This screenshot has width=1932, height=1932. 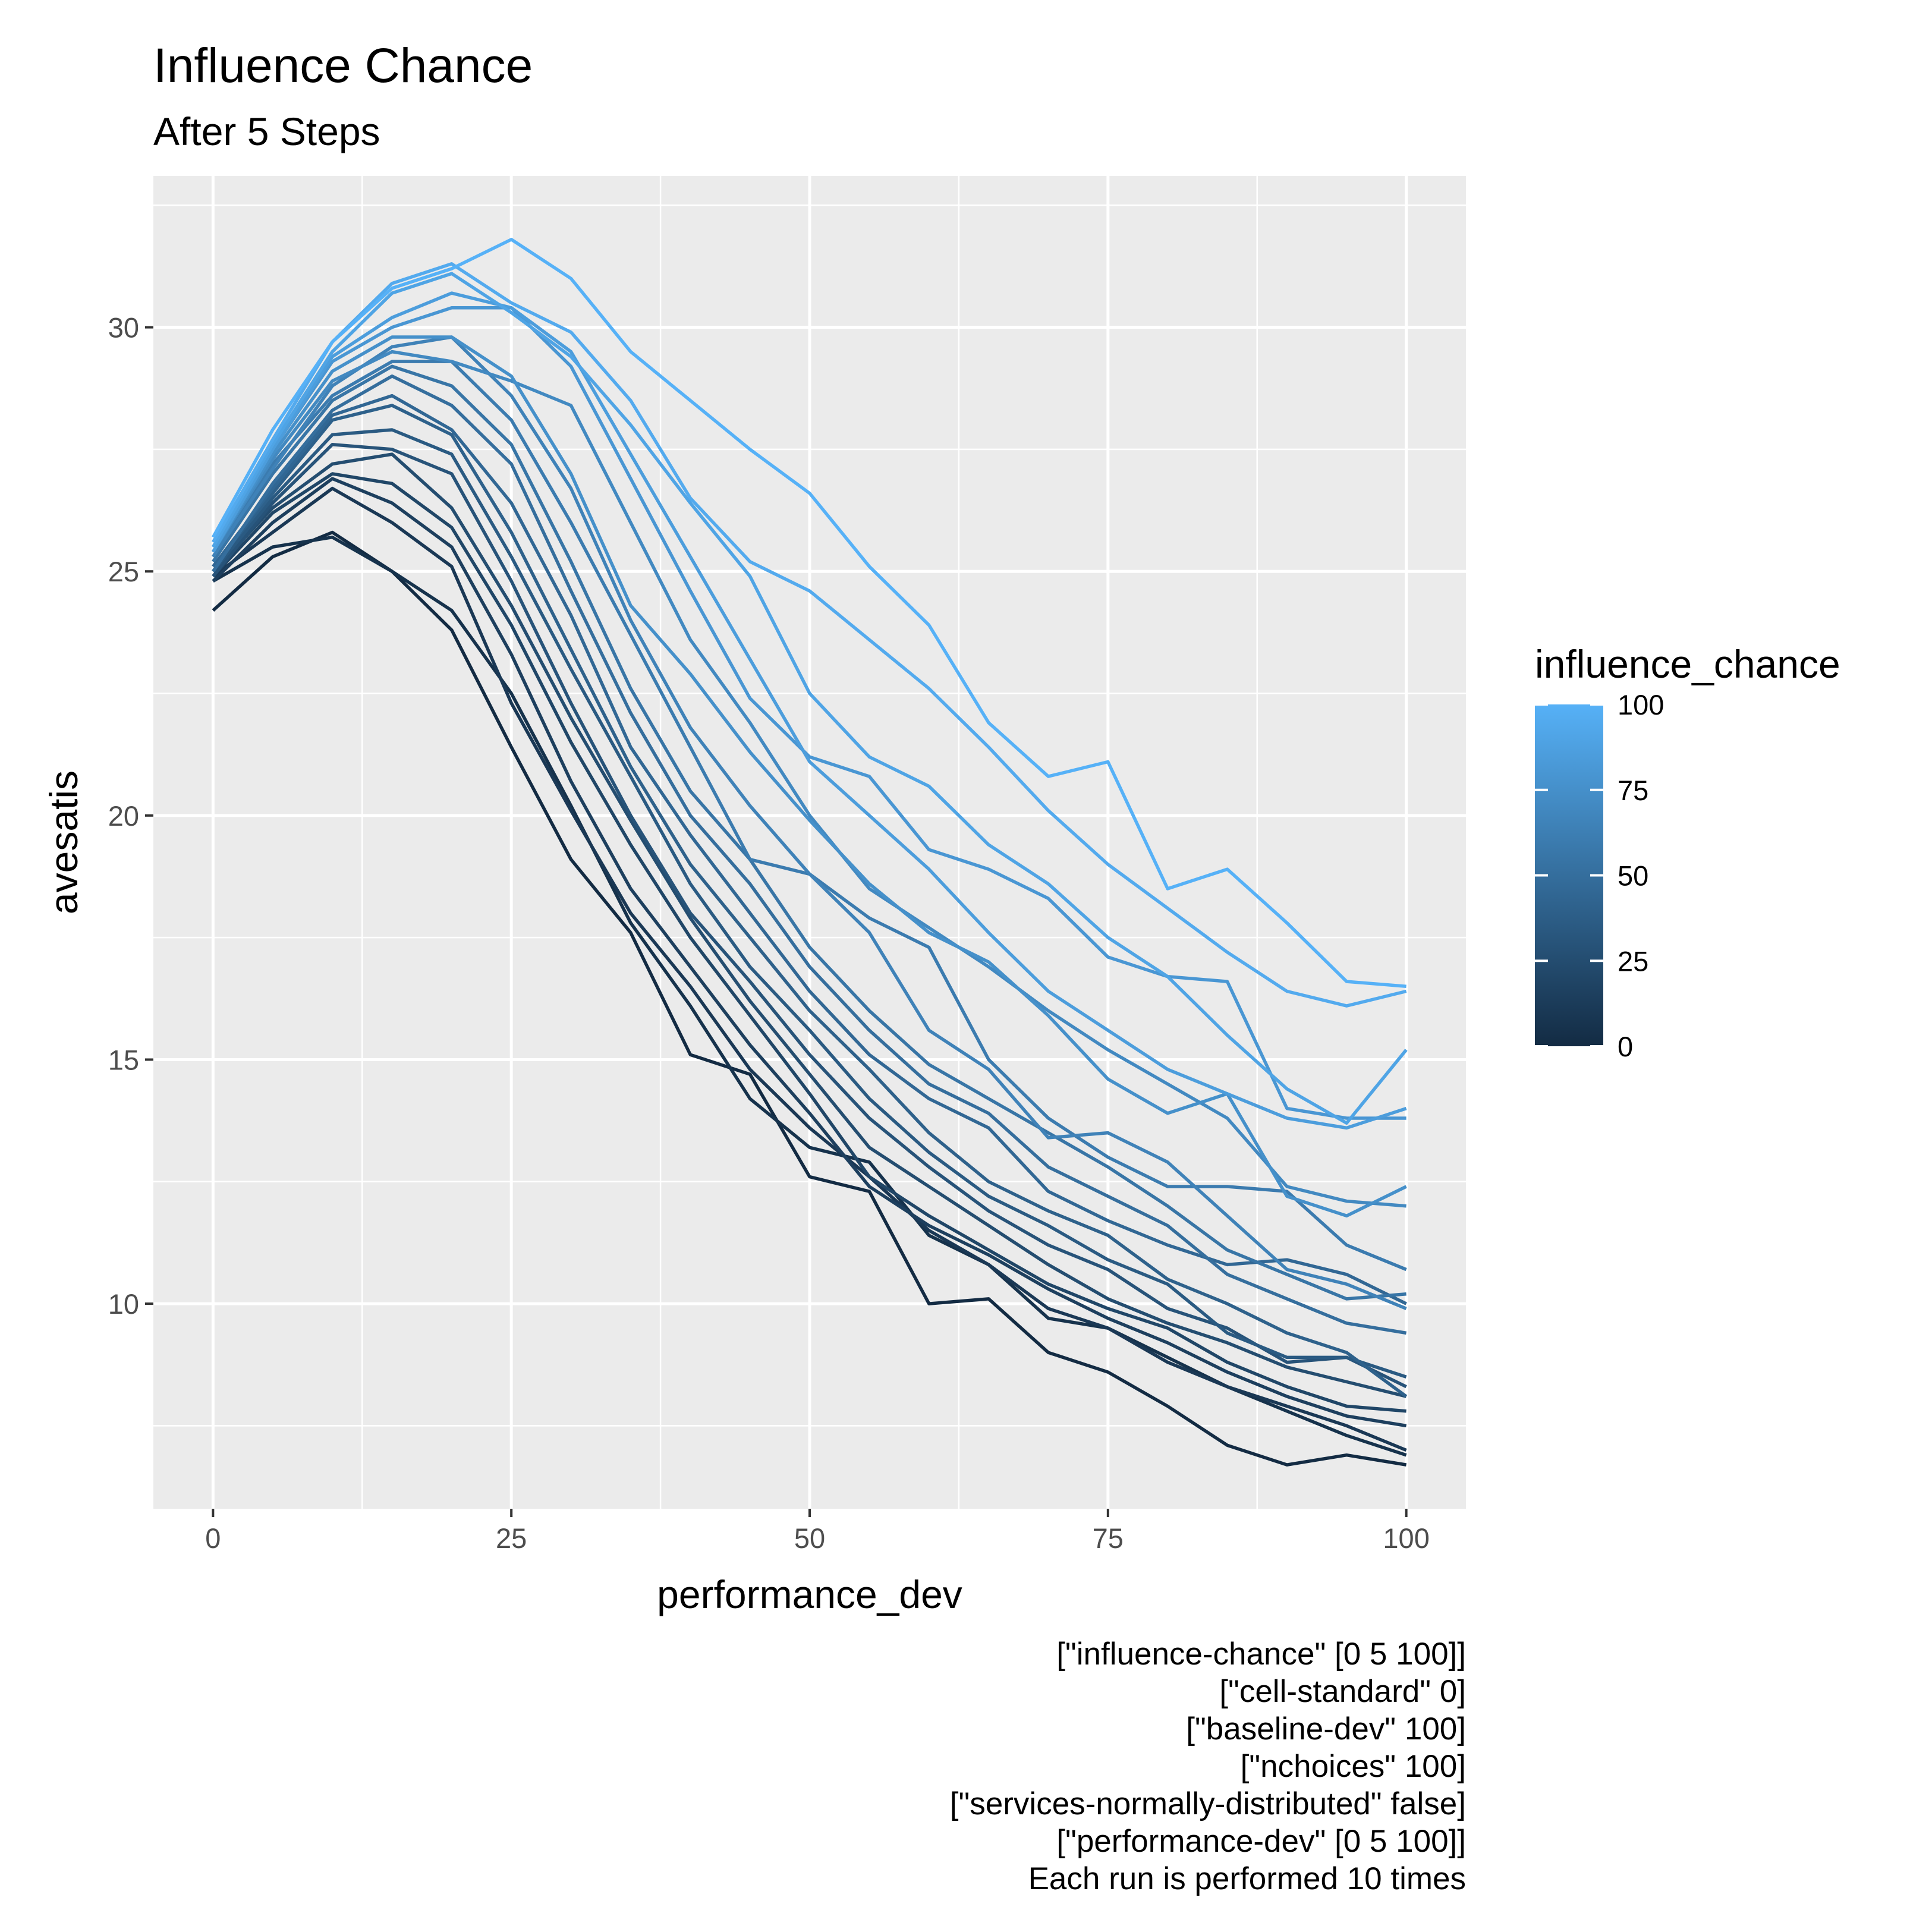 What do you see at coordinates (343, 66) in the screenshot?
I see `chart-title: Influence Chance` at bounding box center [343, 66].